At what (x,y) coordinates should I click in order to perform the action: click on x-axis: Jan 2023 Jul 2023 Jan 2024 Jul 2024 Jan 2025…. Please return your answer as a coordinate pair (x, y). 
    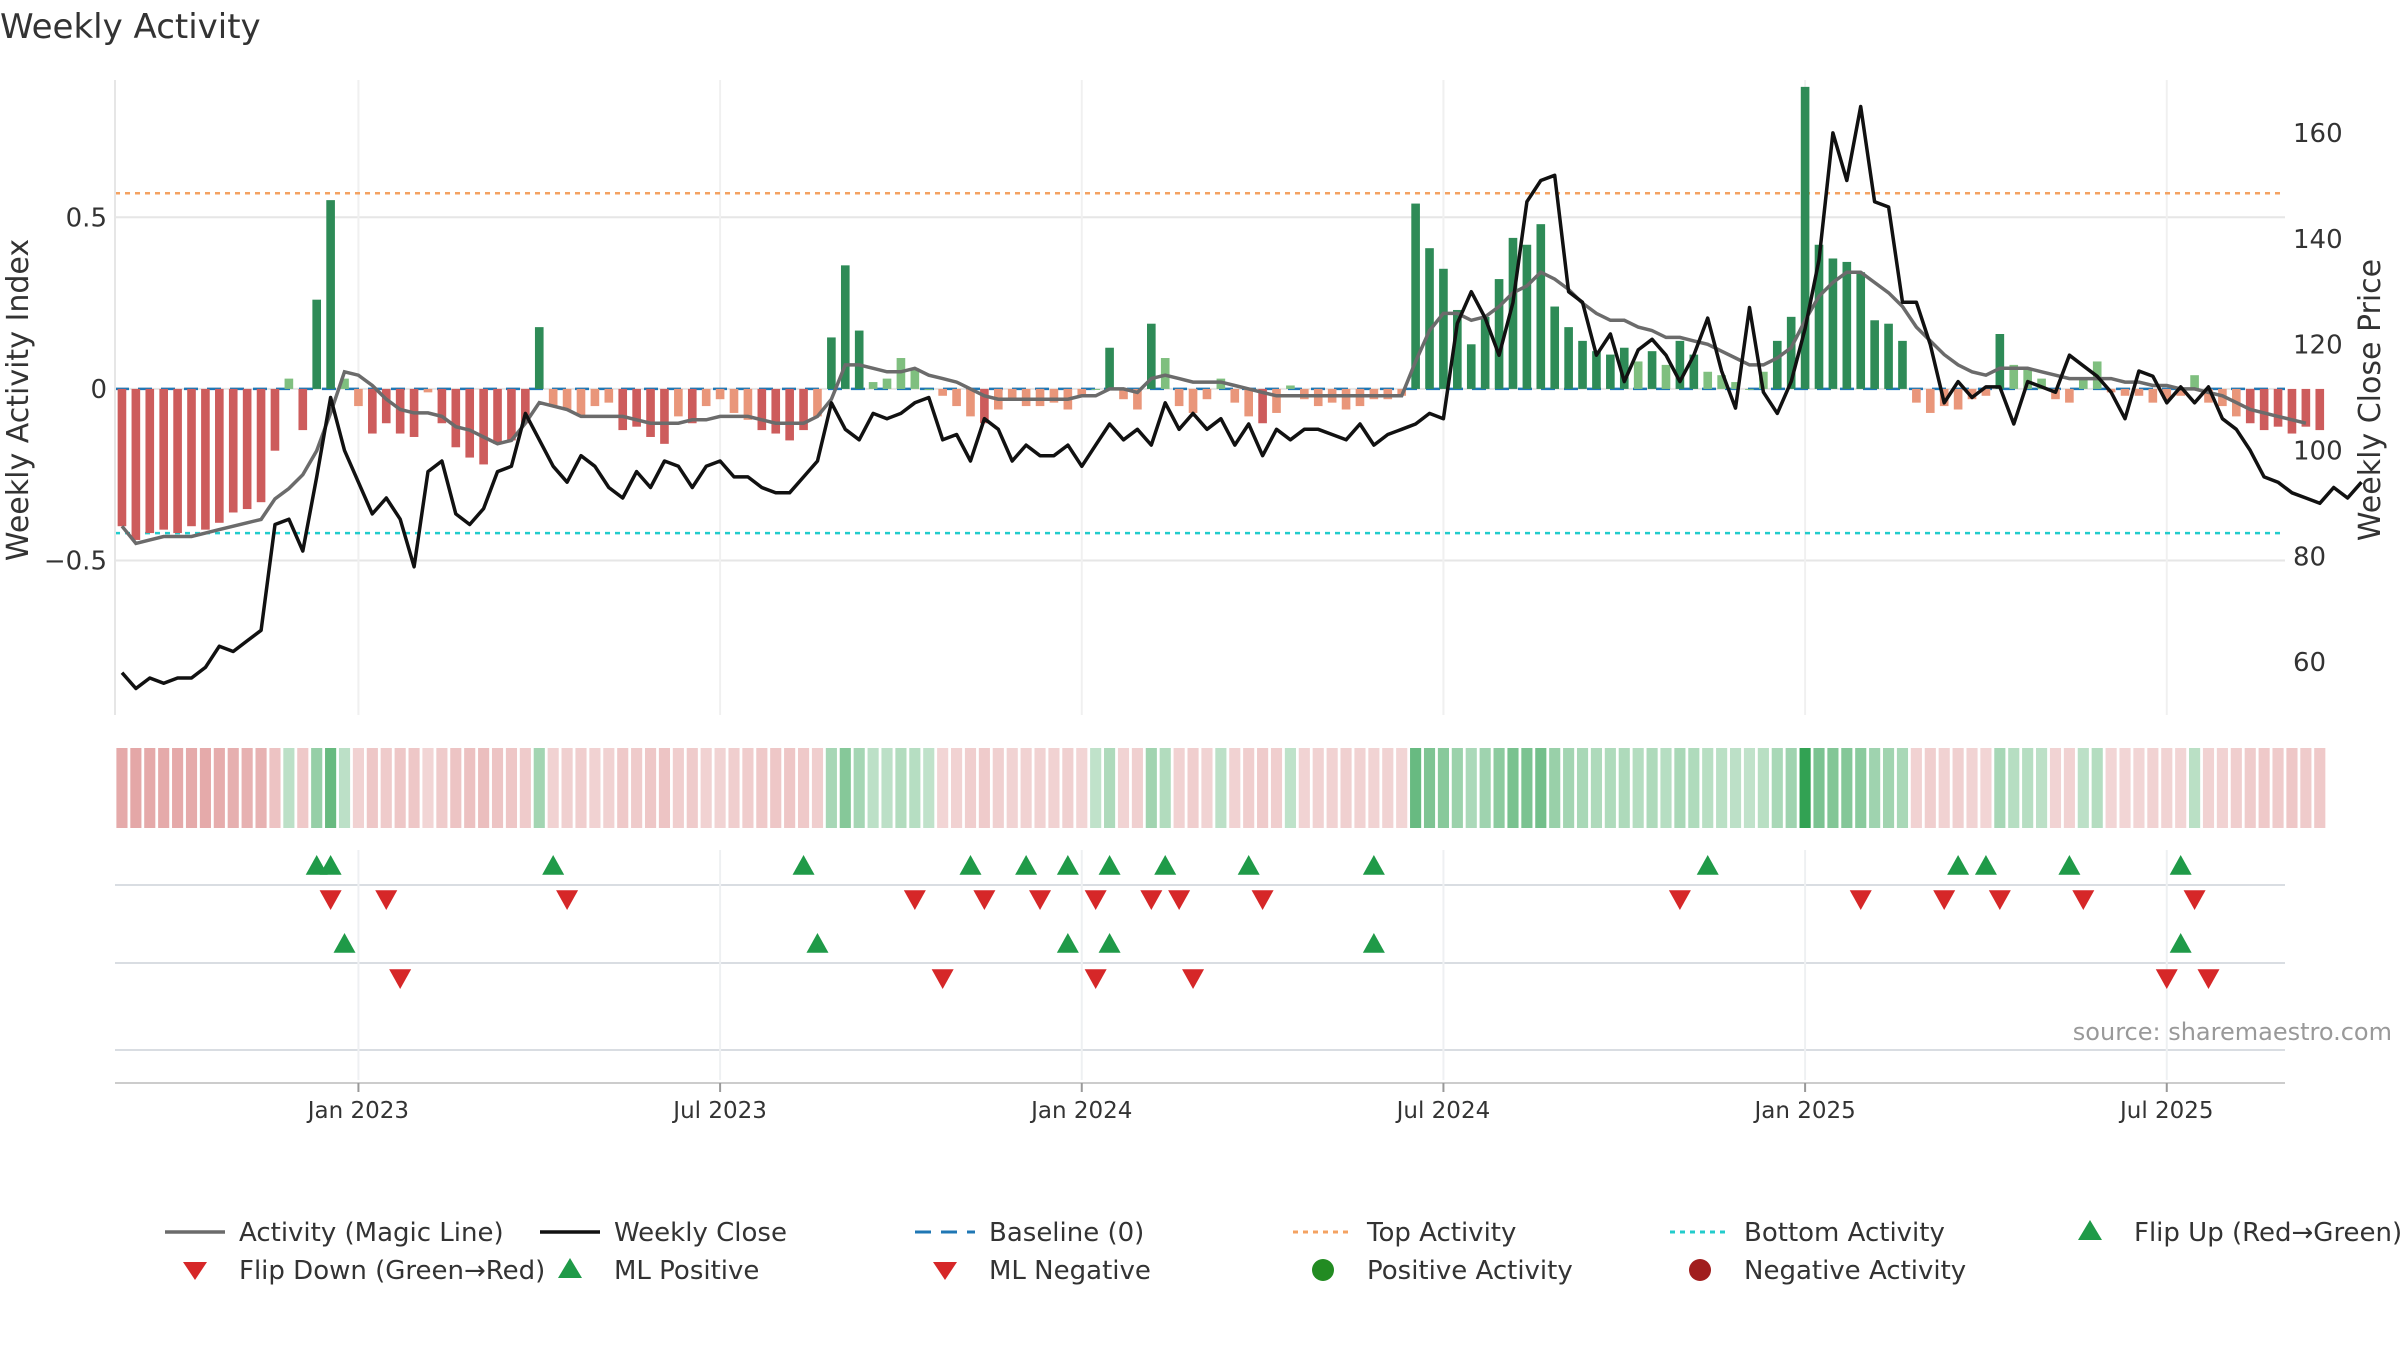
    Looking at the image, I should click on (1260, 1103).